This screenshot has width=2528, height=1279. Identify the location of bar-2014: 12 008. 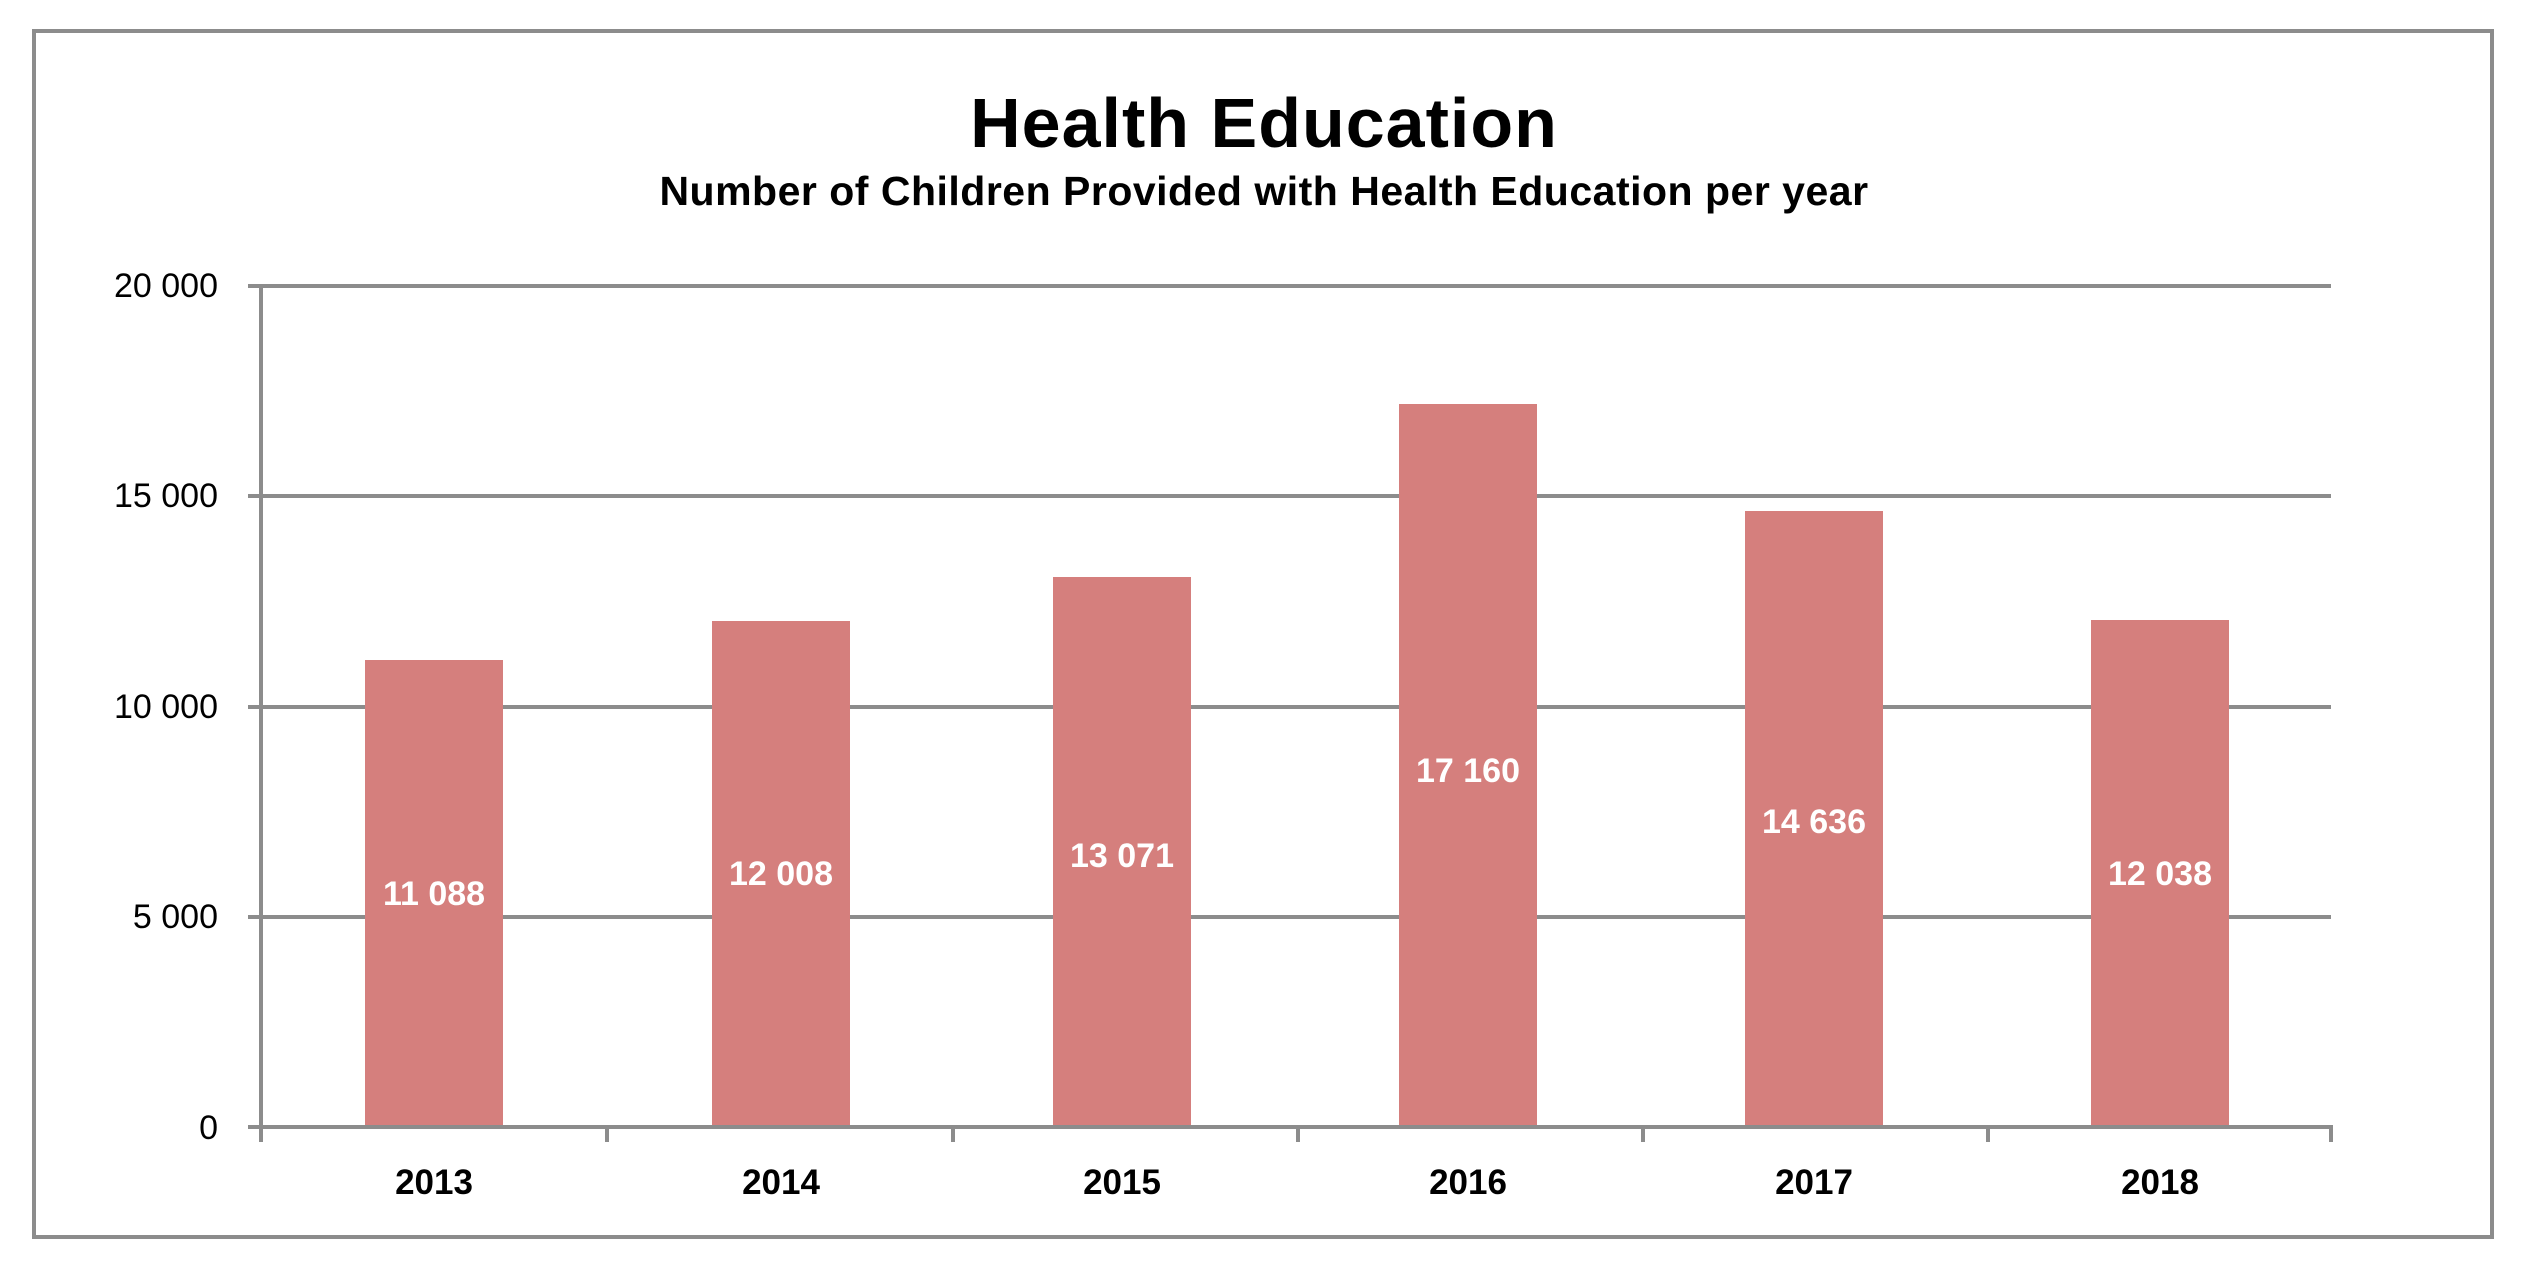
(781, 874).